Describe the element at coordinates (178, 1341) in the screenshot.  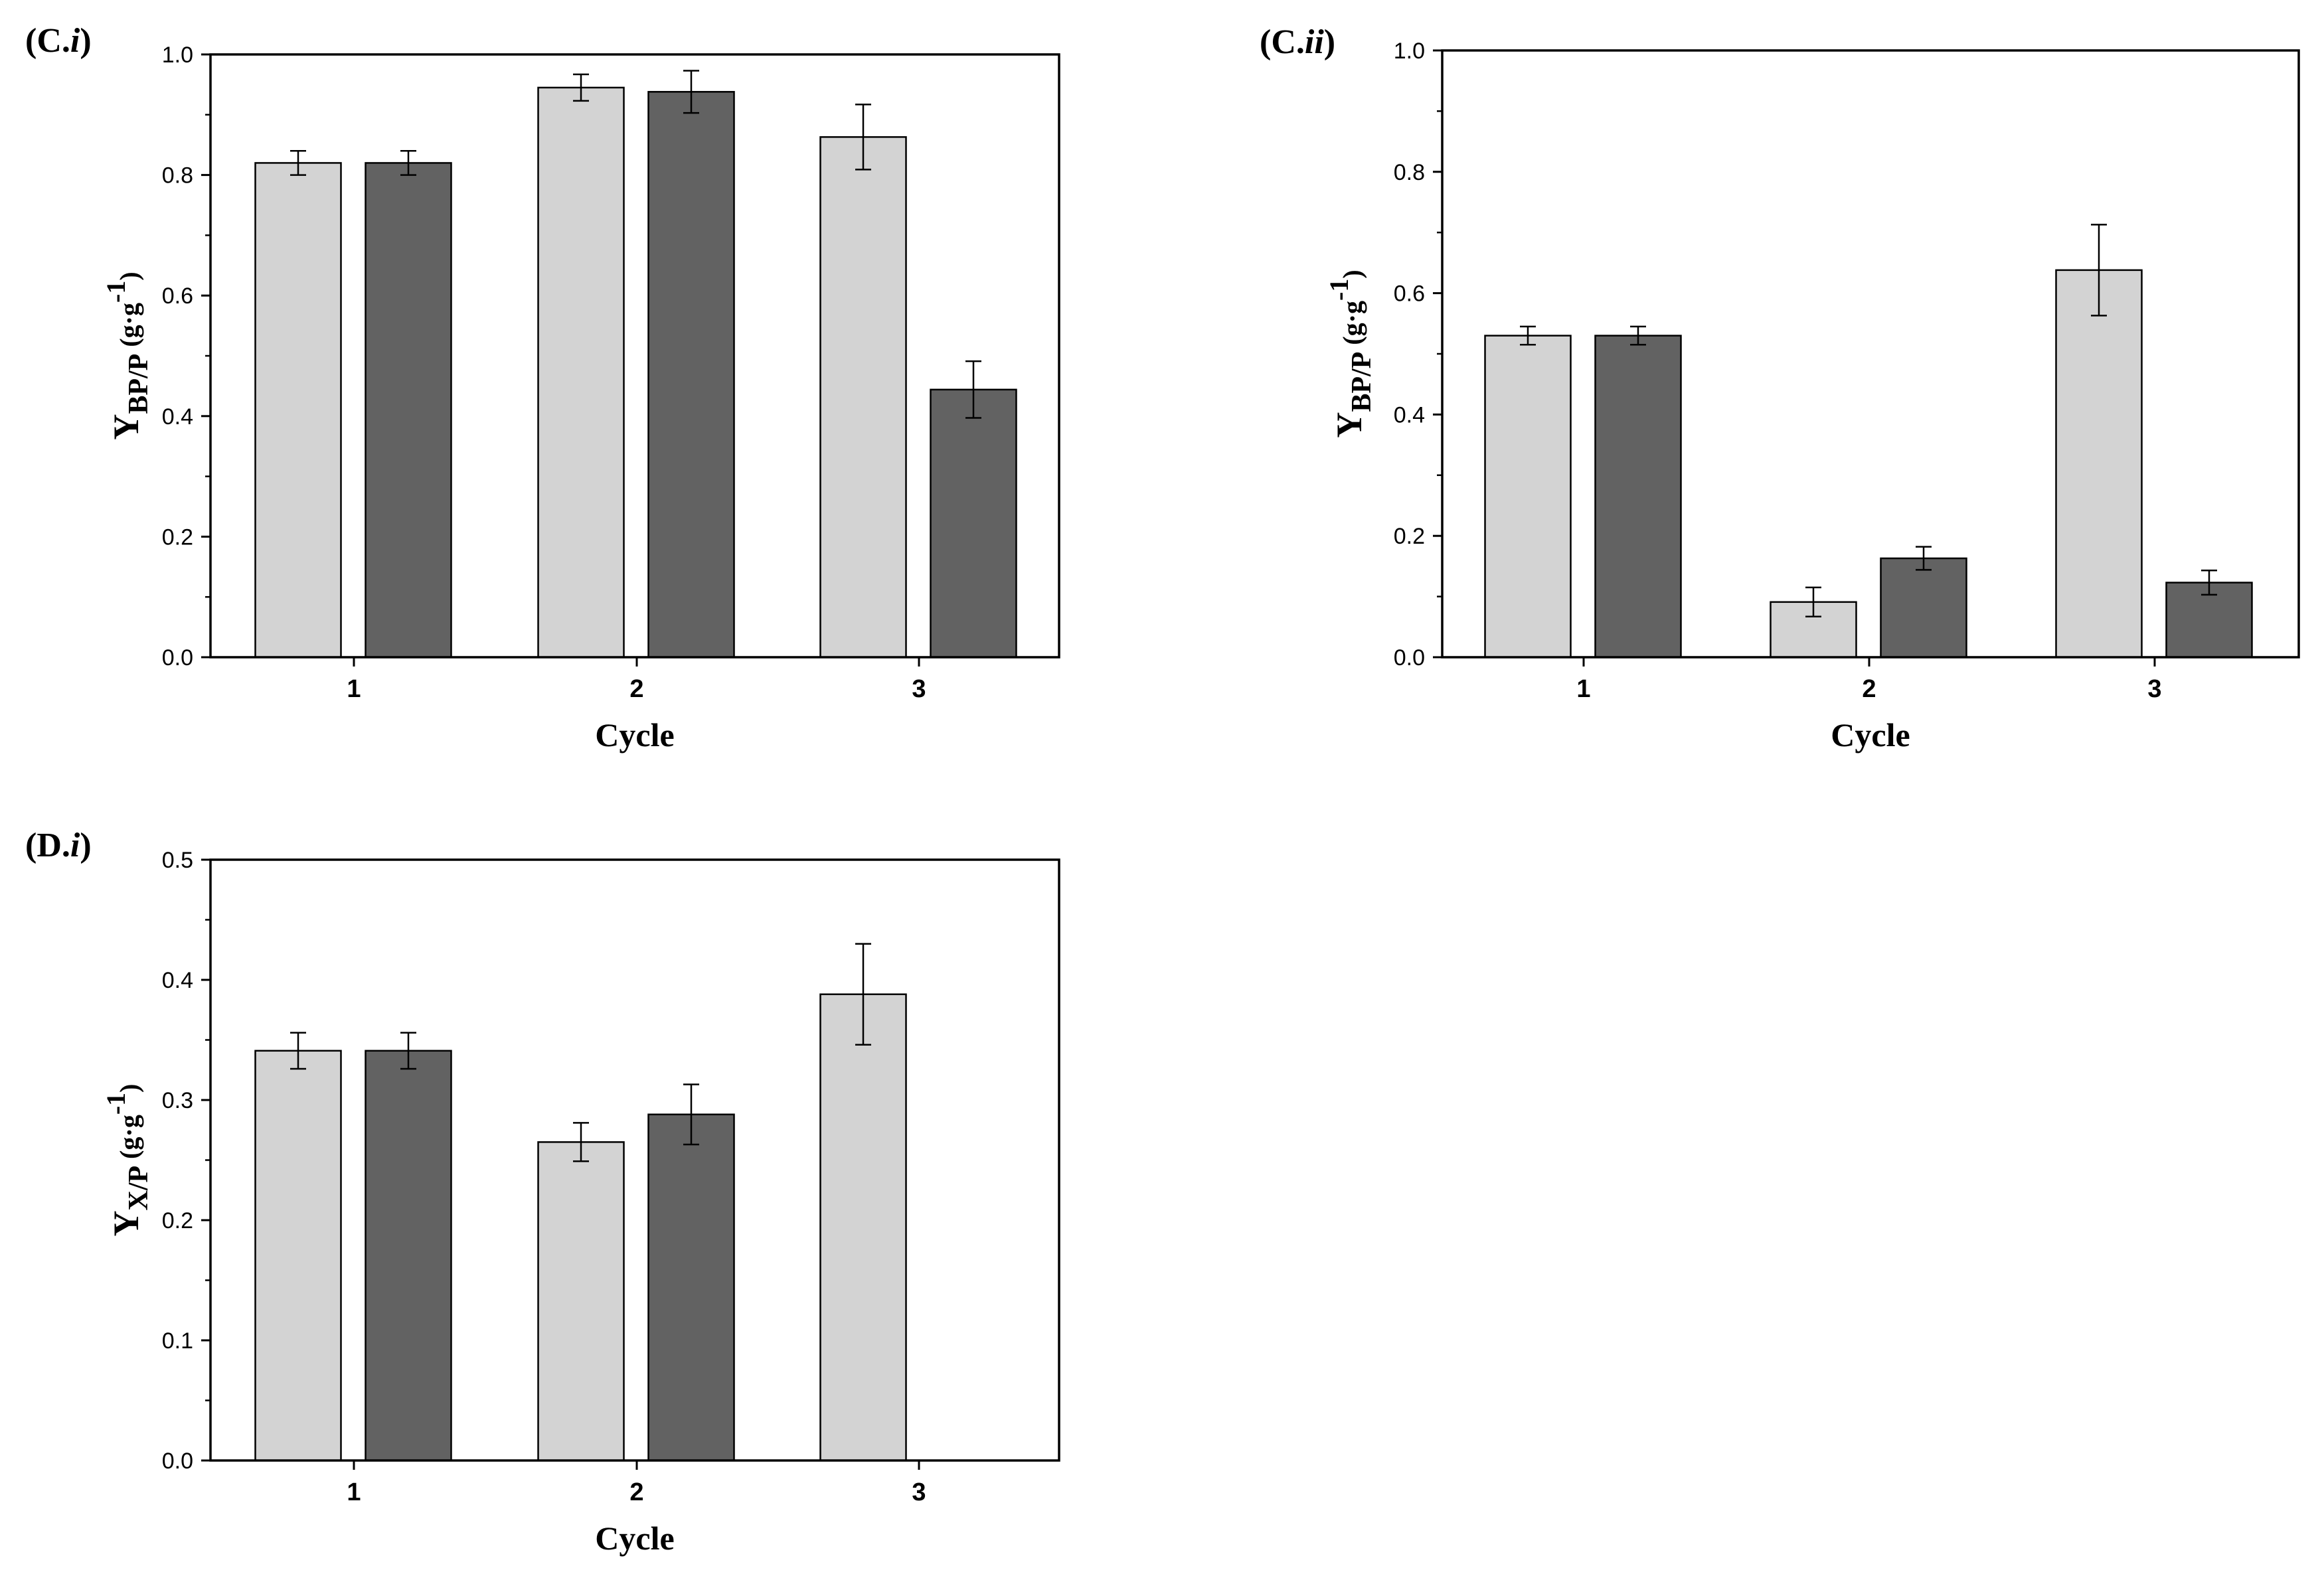
I see `y-tick-label: 0.1` at that location.